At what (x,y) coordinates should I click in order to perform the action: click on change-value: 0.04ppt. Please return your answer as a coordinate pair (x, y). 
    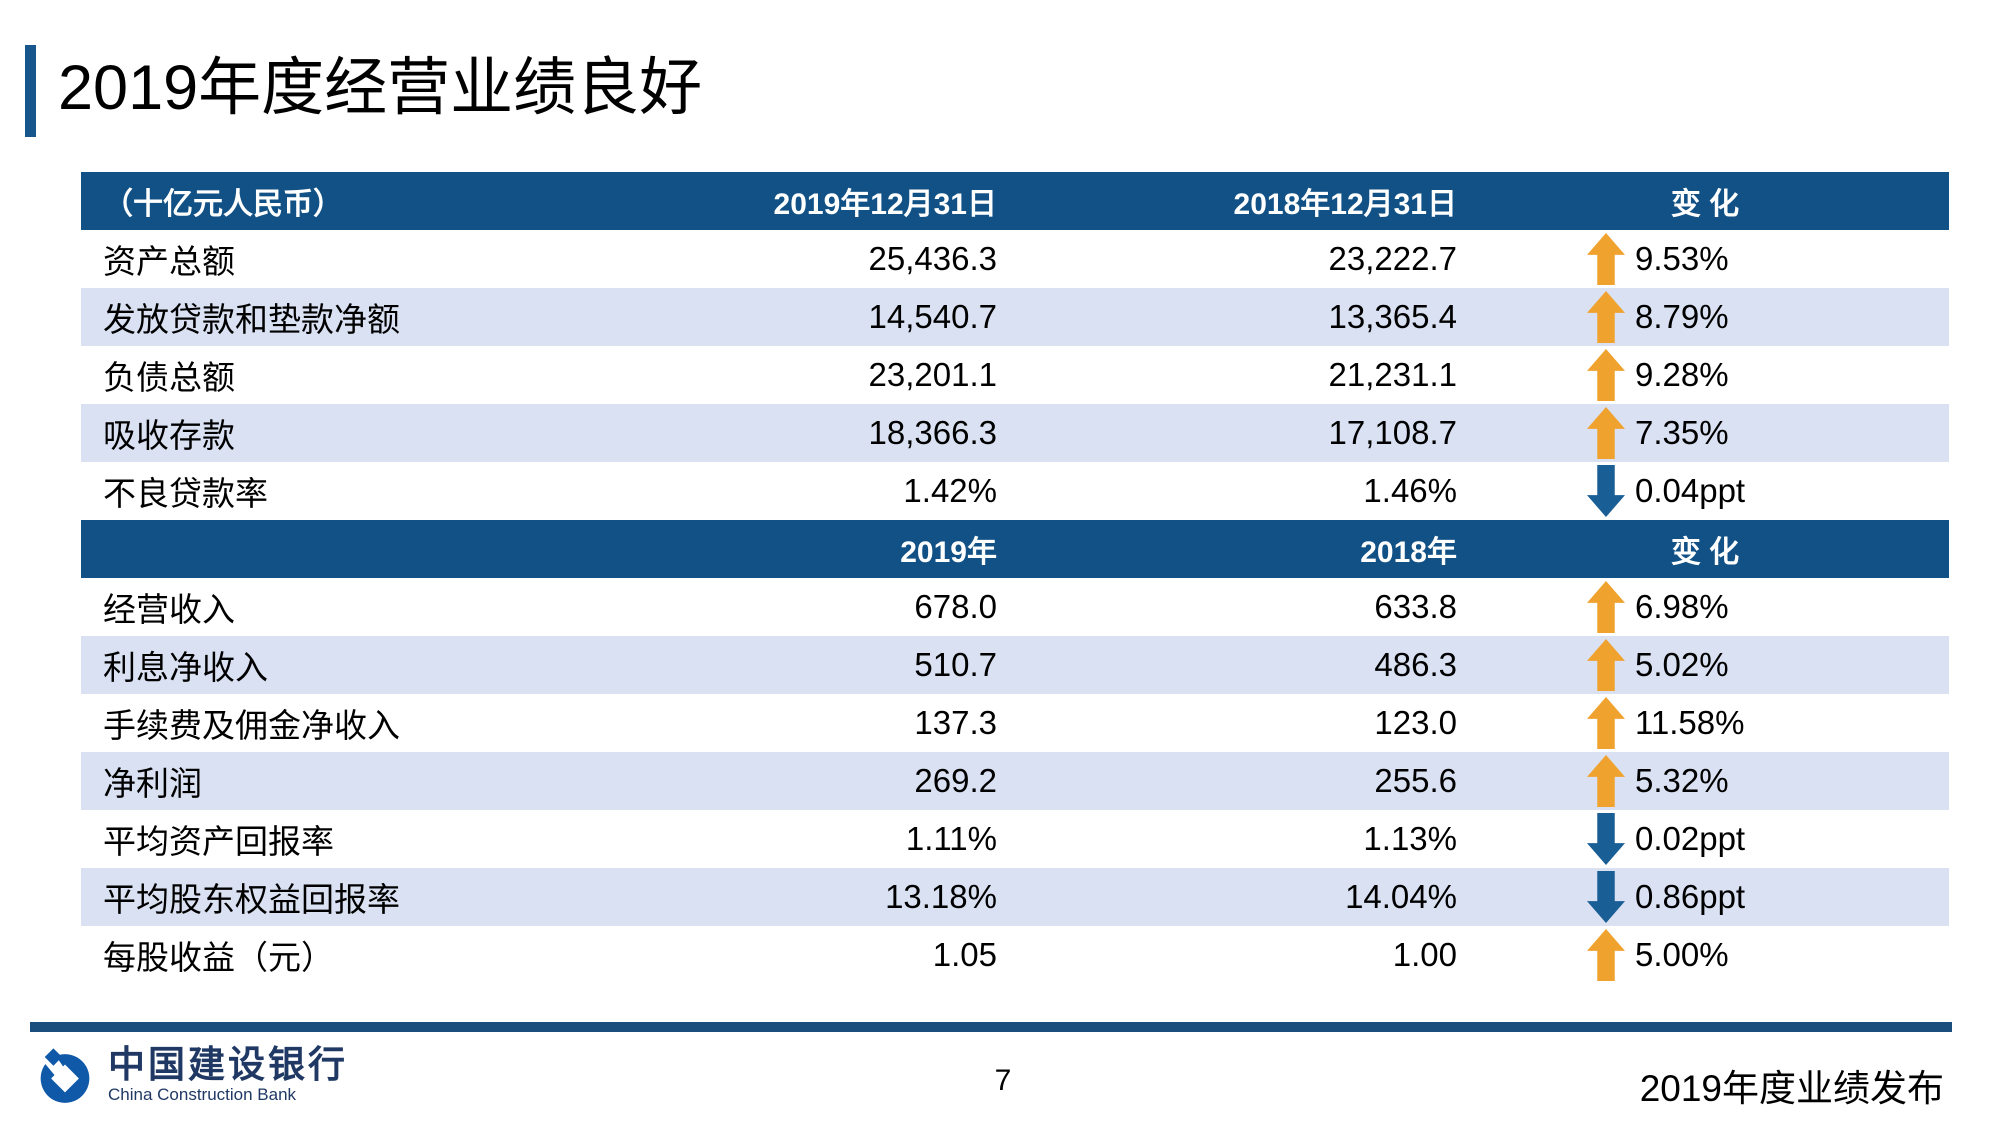
    Looking at the image, I should click on (1690, 490).